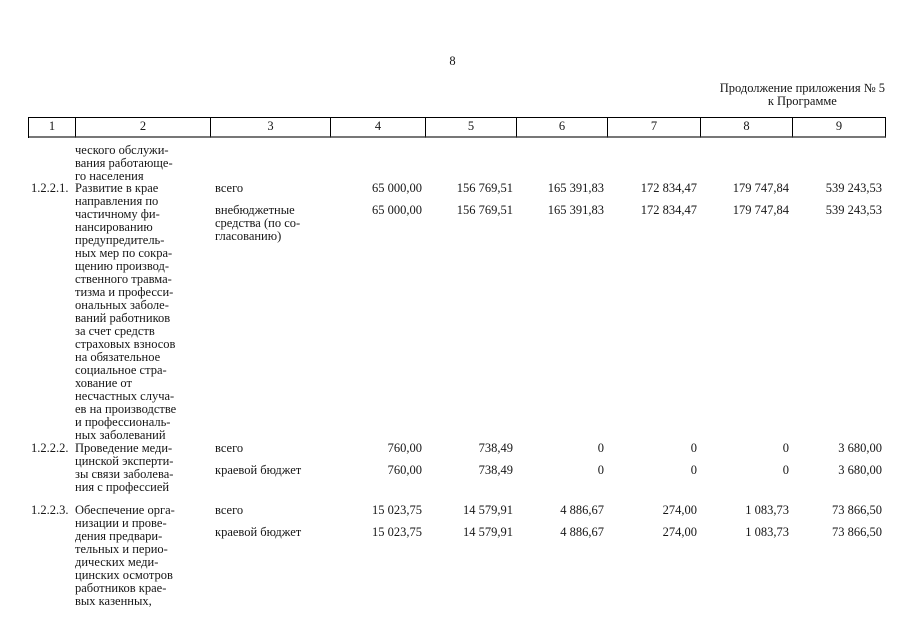 The height and width of the screenshot is (640, 905). Describe the element at coordinates (471, 127) in the screenshot. I see `header-cell-5: 5` at that location.